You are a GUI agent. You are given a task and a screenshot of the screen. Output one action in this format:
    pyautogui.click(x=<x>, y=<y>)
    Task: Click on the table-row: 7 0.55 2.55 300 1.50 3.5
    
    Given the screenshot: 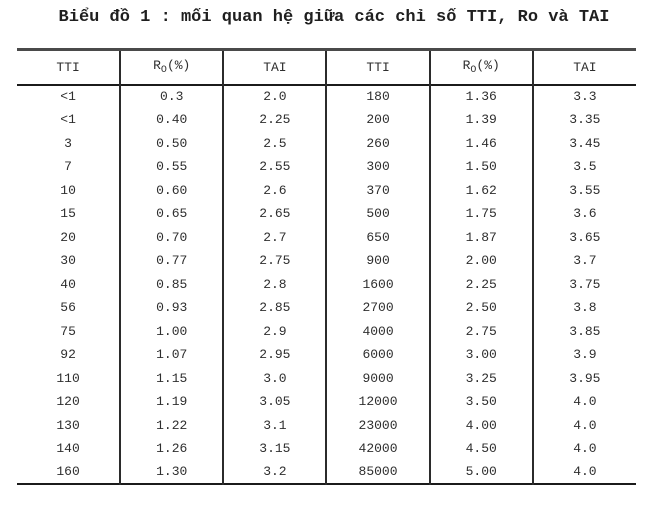 What is the action you would take?
    pyautogui.click(x=326, y=167)
    